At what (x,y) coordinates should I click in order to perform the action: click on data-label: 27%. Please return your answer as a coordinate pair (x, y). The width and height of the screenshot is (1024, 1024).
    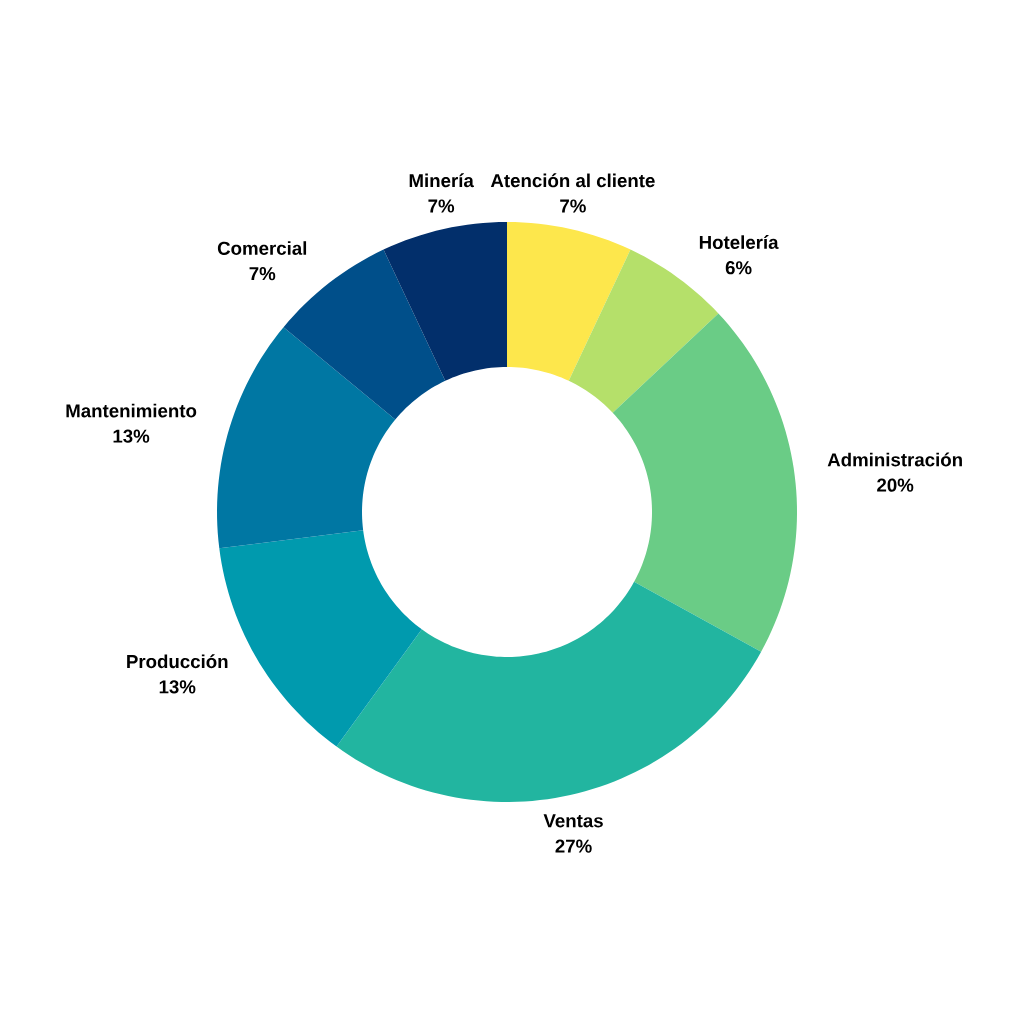
    Looking at the image, I should click on (573, 846).